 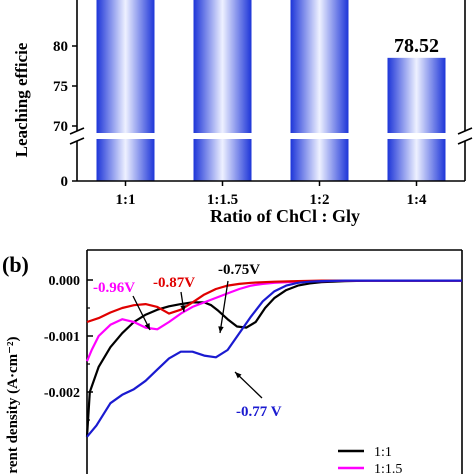 I want to click on line-chart-ylabel: rent density (A·cm⁻²), so click(x=13, y=404).